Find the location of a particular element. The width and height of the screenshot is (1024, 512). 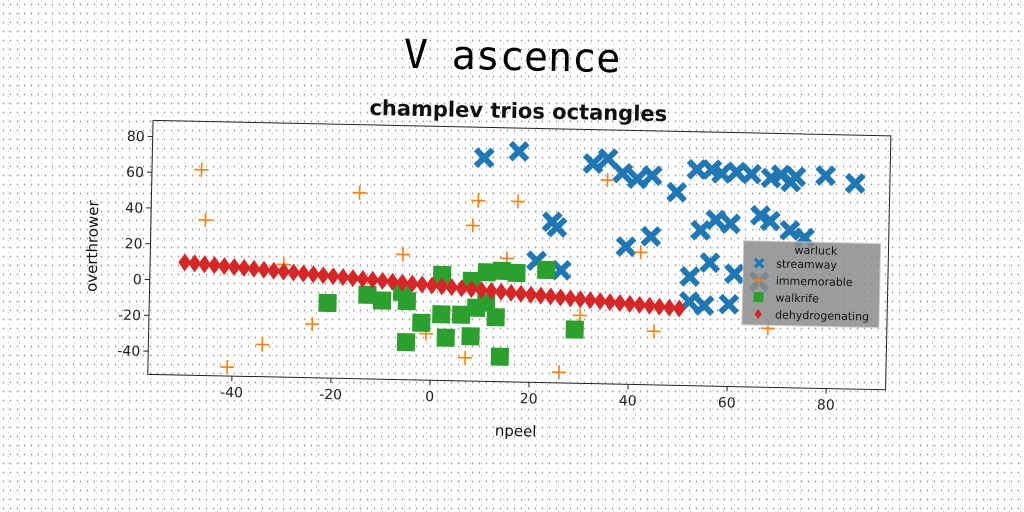

legend-title: warluck is located at coordinates (816, 251).